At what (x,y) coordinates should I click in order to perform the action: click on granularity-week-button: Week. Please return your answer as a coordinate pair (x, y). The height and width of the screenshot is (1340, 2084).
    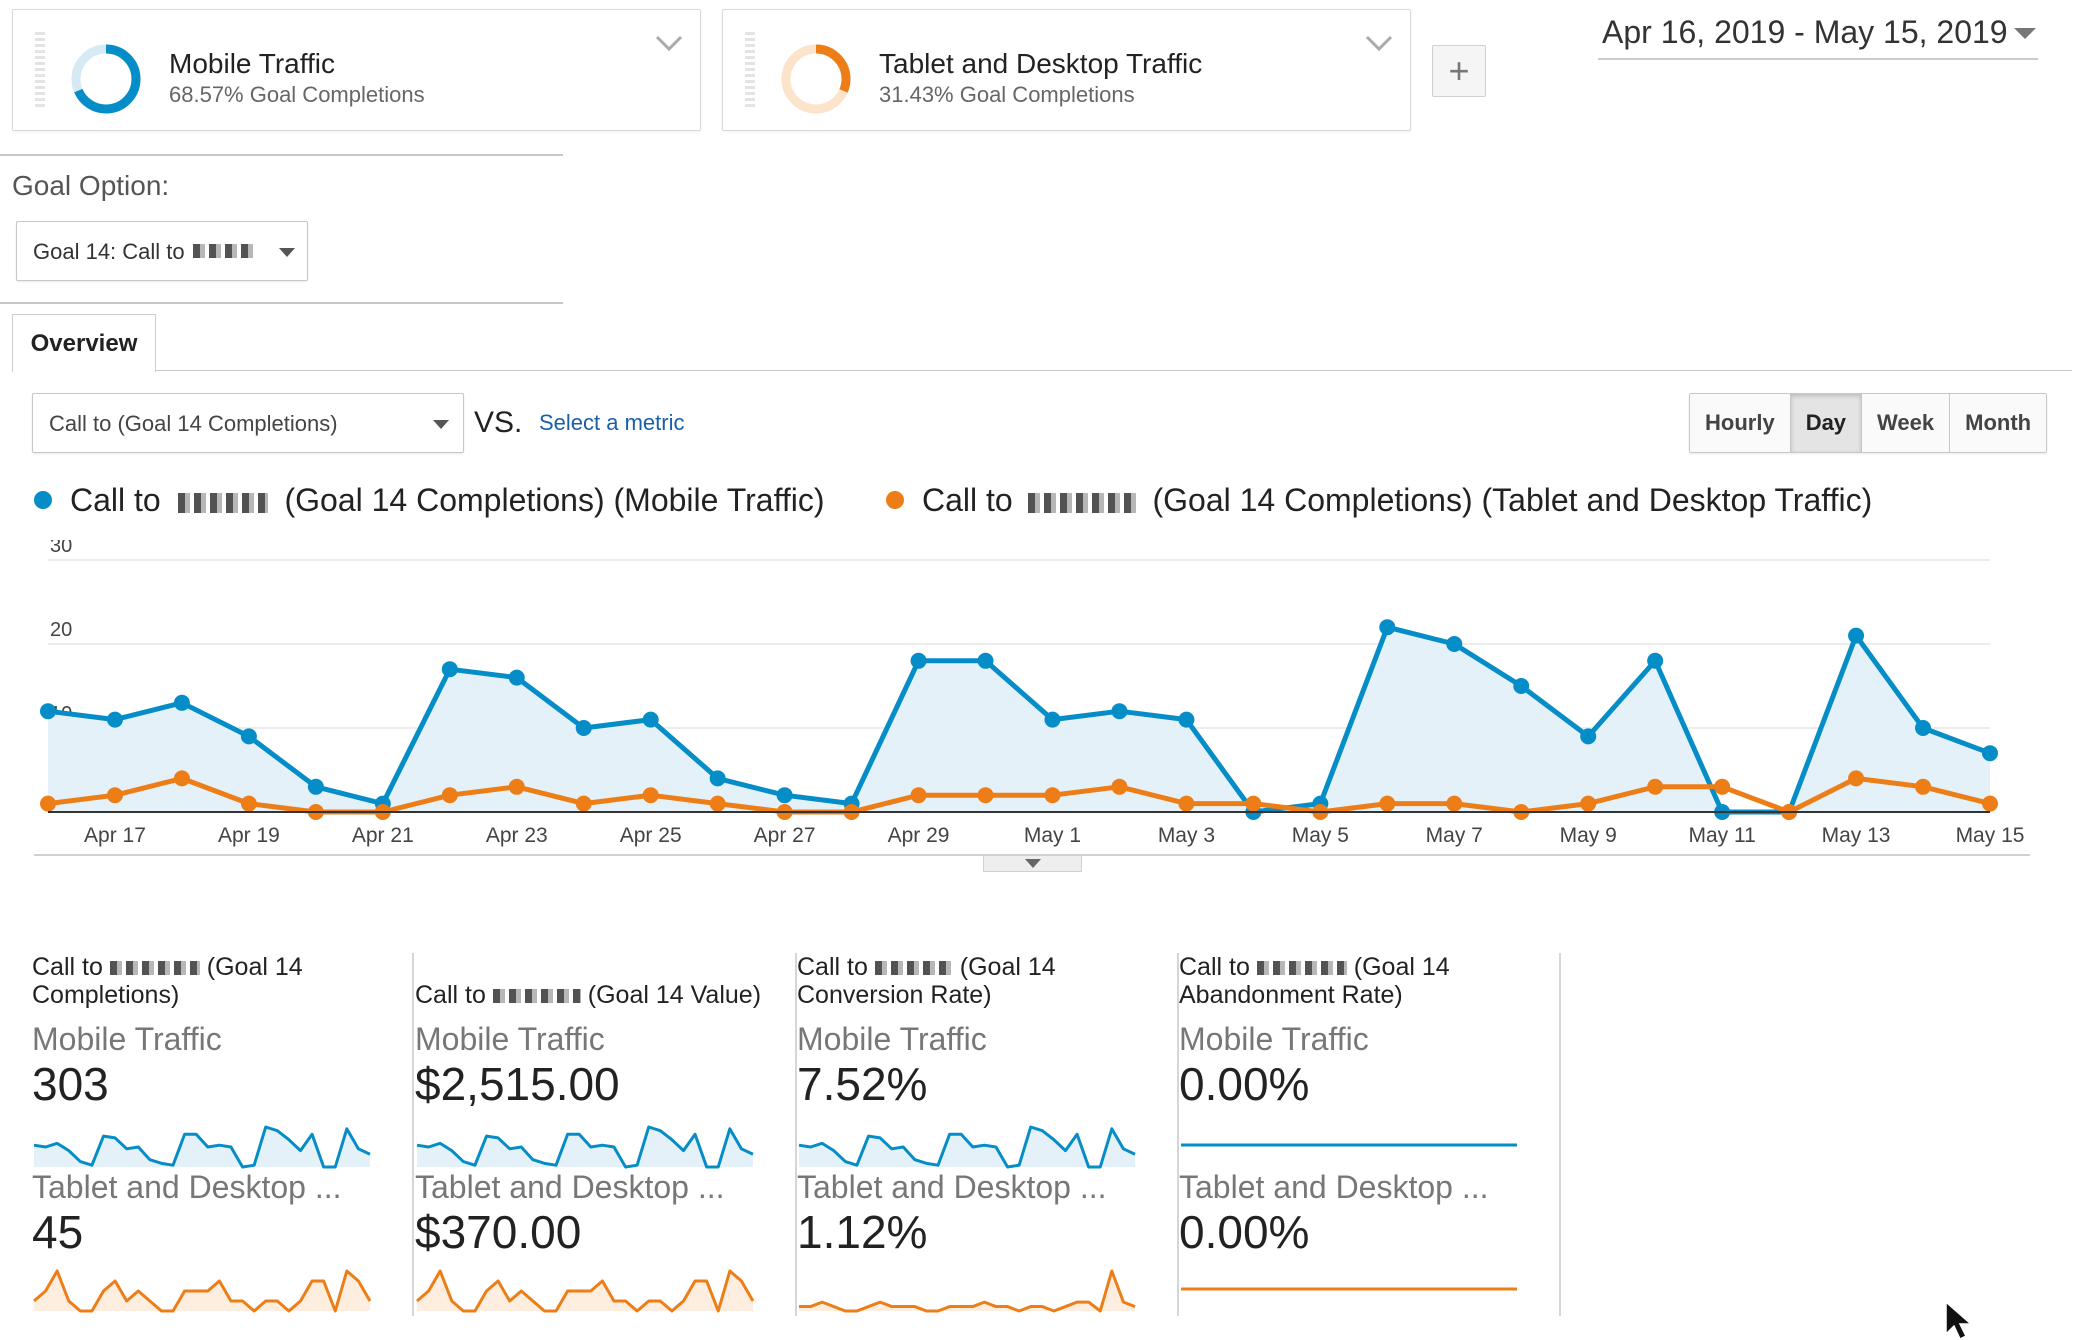
    Looking at the image, I should click on (1906, 423).